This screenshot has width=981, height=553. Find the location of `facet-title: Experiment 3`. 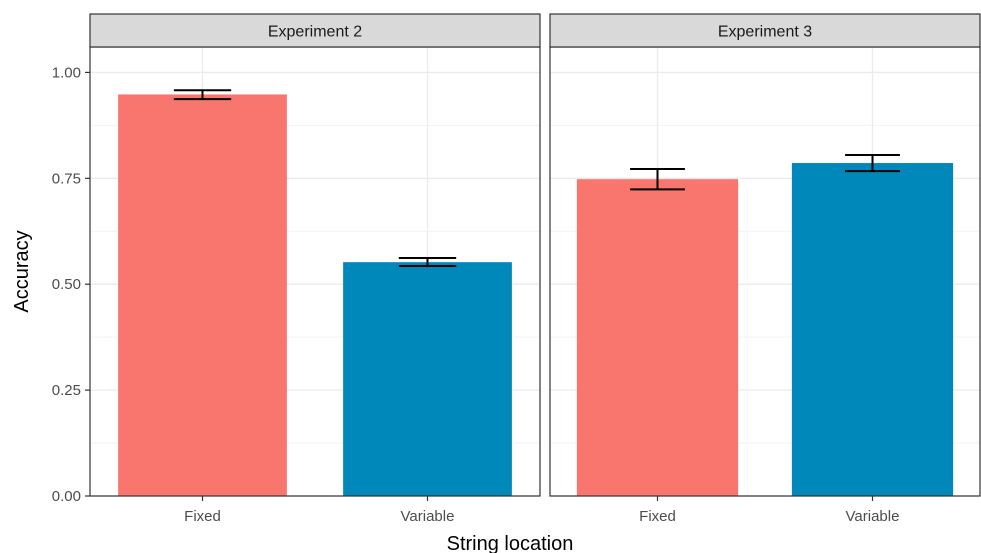

facet-title: Experiment 3 is located at coordinates (765, 32).